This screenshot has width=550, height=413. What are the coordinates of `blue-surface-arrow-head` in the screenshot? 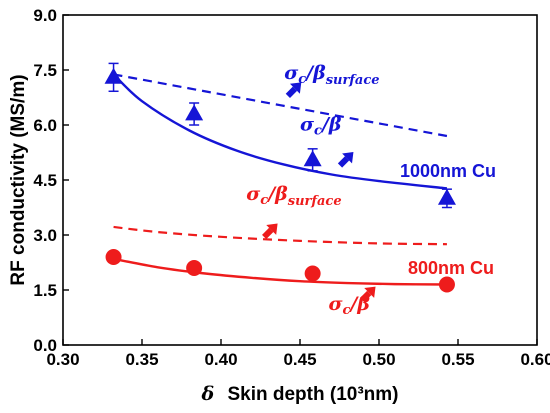 It's located at (295, 88).